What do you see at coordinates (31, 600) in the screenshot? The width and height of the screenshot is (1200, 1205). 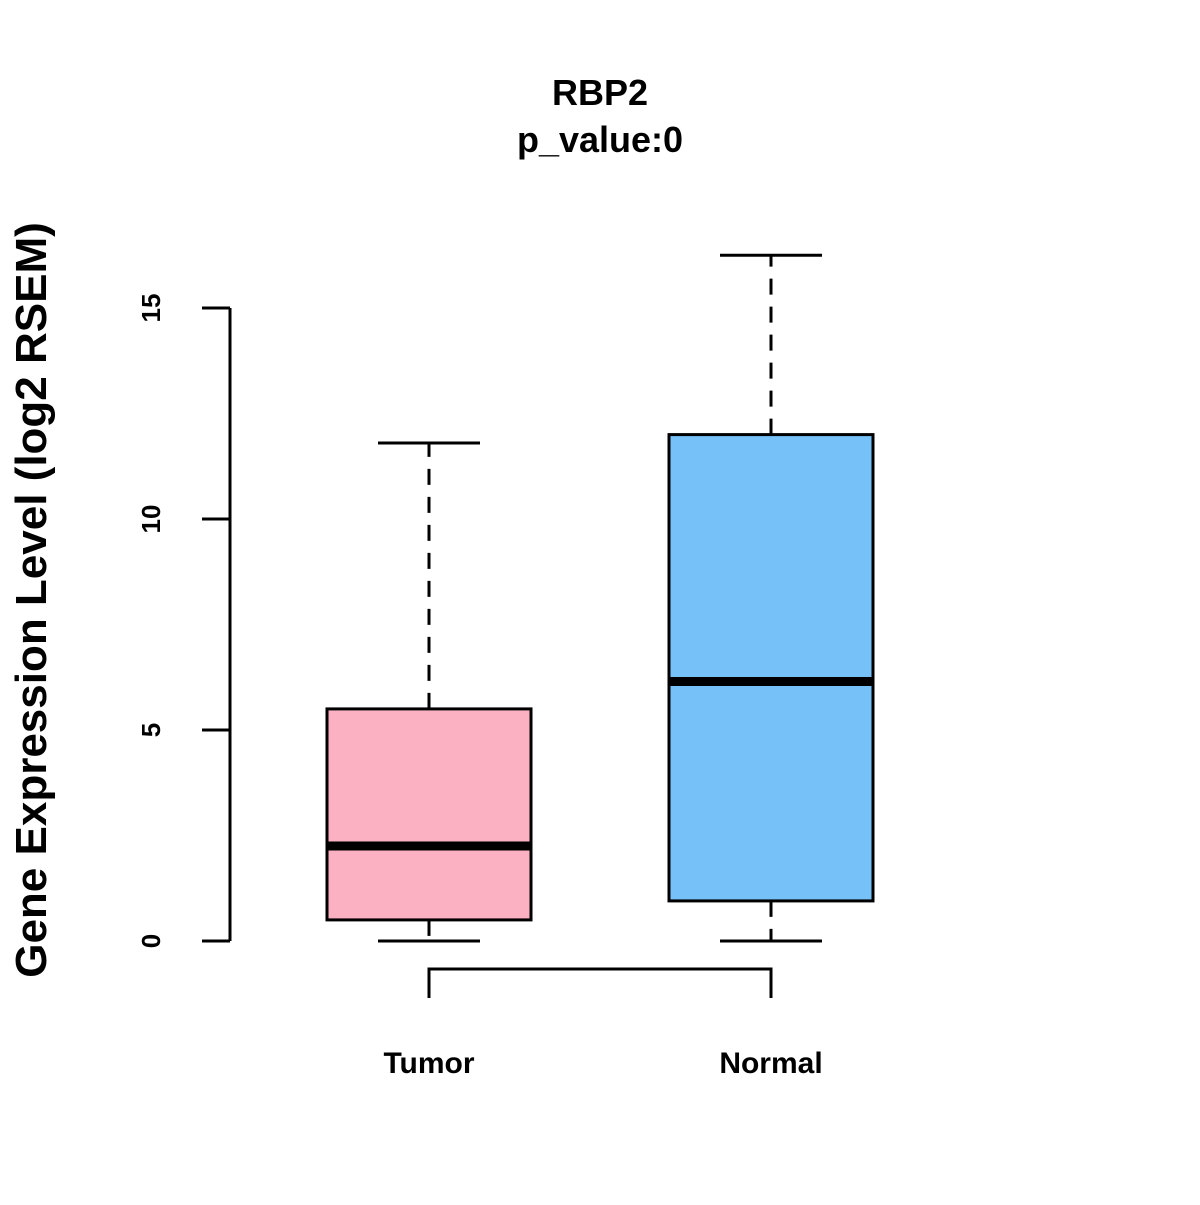 I see `y-axis-label: Gene Expression Level (log2 RSEM)` at bounding box center [31, 600].